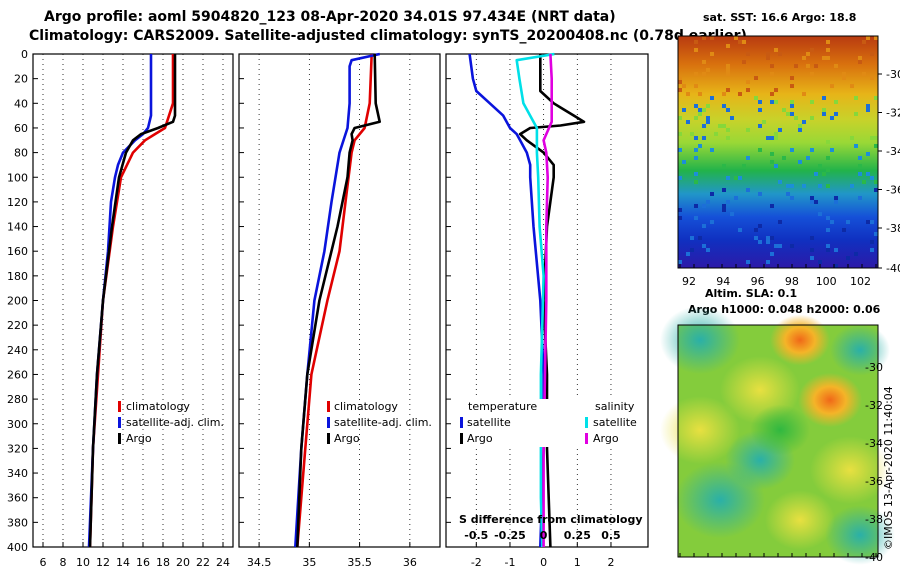  I want to click on y-tick-label: 40, so click(21, 103).